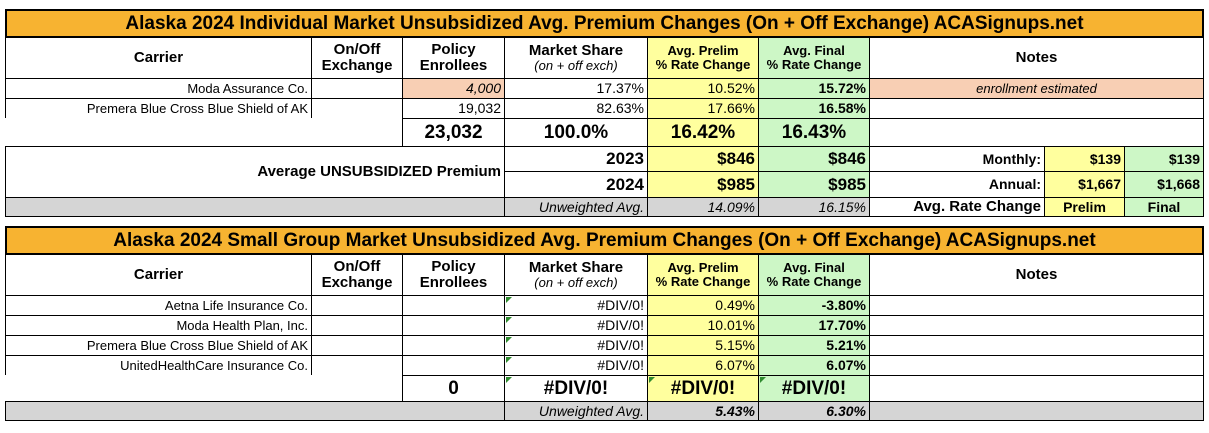  Describe the element at coordinates (158, 365) in the screenshot. I see `sg-row4-carrier: UnitedHealthCare Insurance Co.` at that location.